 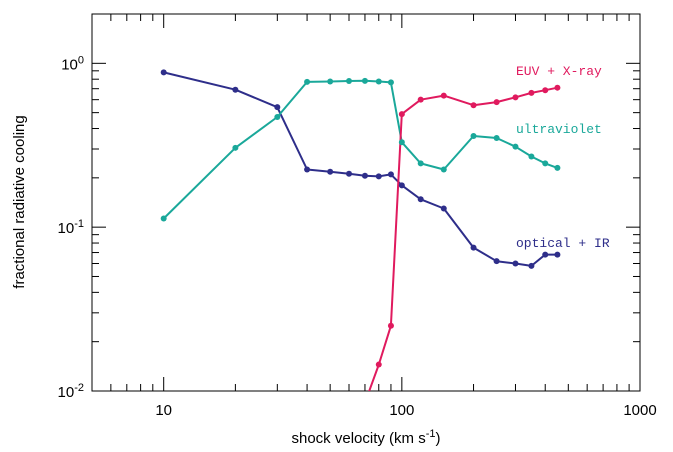 I want to click on x-tick-label: 100, so click(x=401, y=410).